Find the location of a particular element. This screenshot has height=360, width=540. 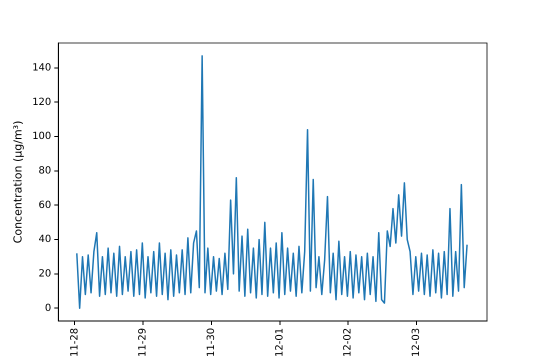

y-tick-label: 80 is located at coordinates (45, 170).